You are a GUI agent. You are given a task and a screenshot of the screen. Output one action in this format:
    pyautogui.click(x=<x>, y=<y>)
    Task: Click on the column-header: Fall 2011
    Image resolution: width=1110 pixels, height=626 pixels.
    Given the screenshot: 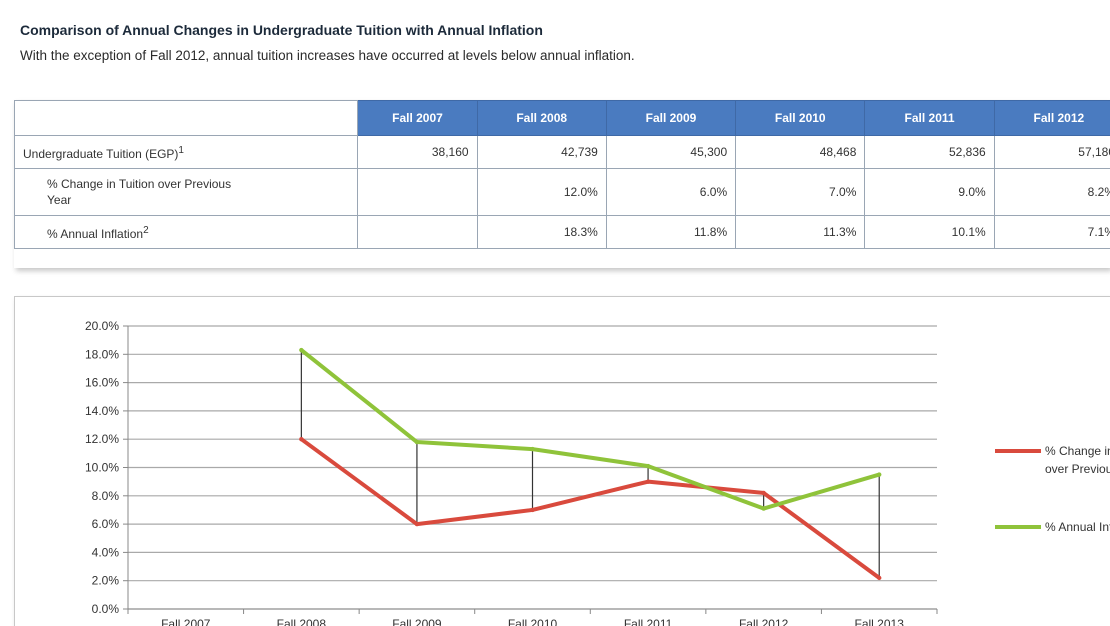 What is the action you would take?
    pyautogui.click(x=929, y=118)
    